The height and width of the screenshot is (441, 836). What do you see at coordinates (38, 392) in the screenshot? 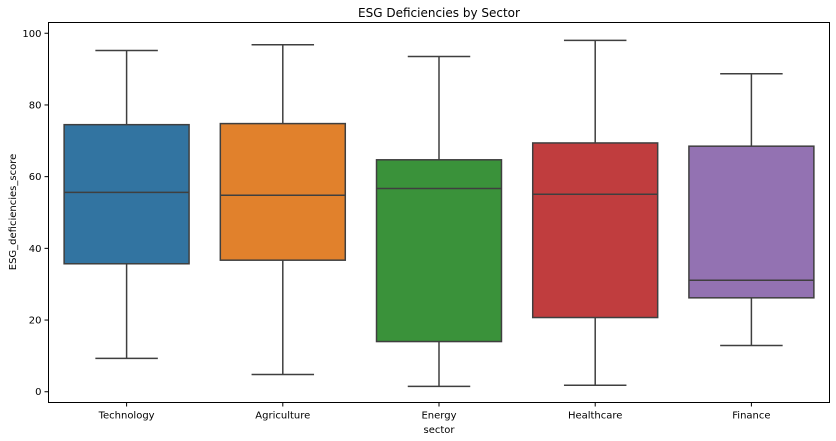
I see `y-tick-label: 0` at bounding box center [38, 392].